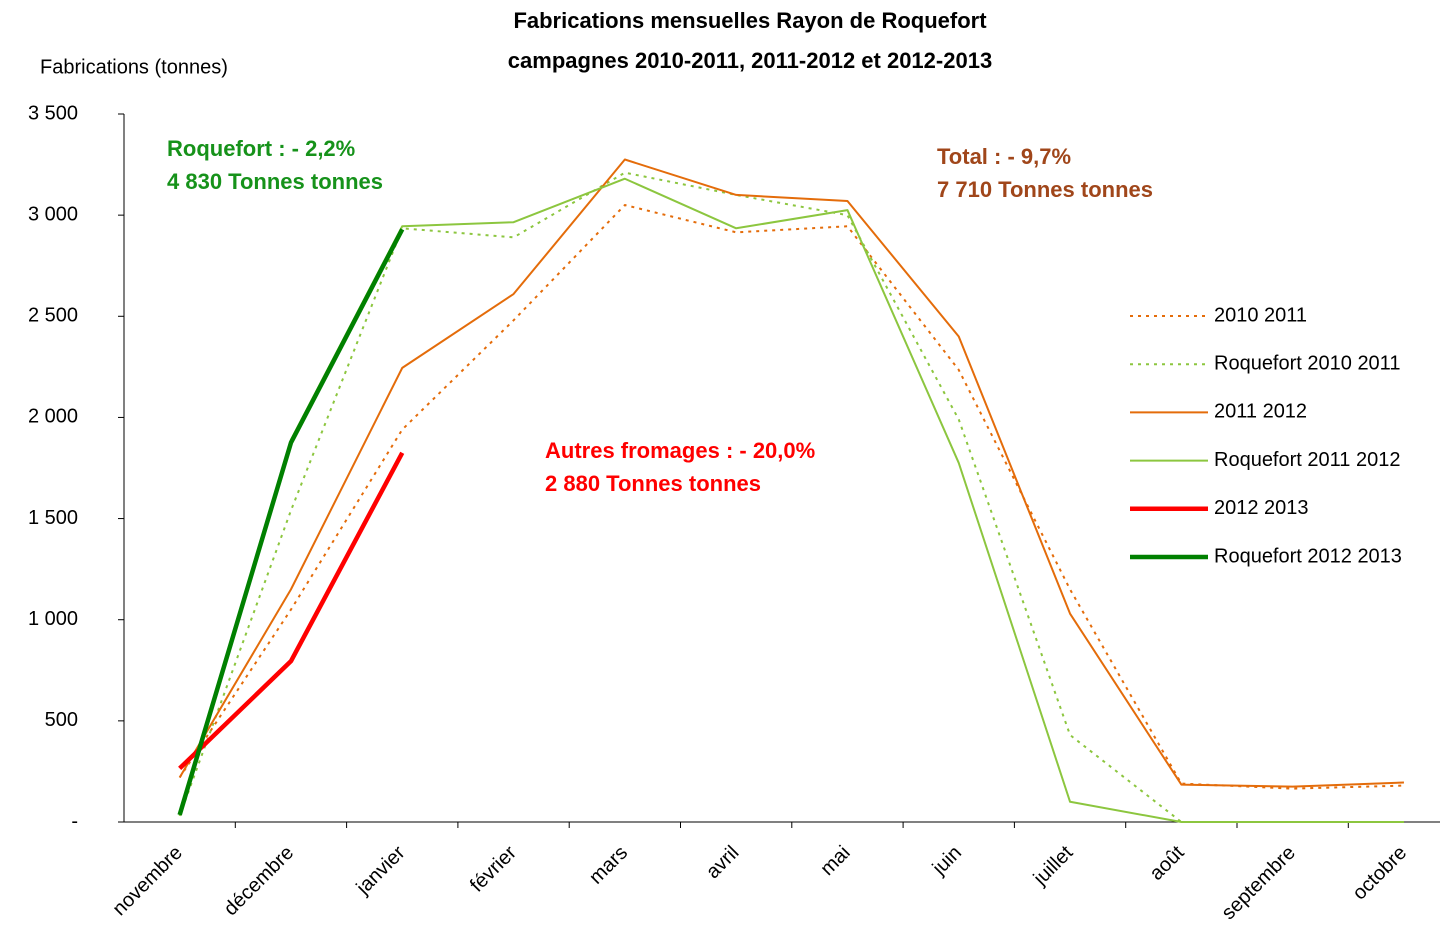 The height and width of the screenshot is (941, 1440). Describe the element at coordinates (147, 881) in the screenshot. I see `x-tick-label: novembre` at that location.